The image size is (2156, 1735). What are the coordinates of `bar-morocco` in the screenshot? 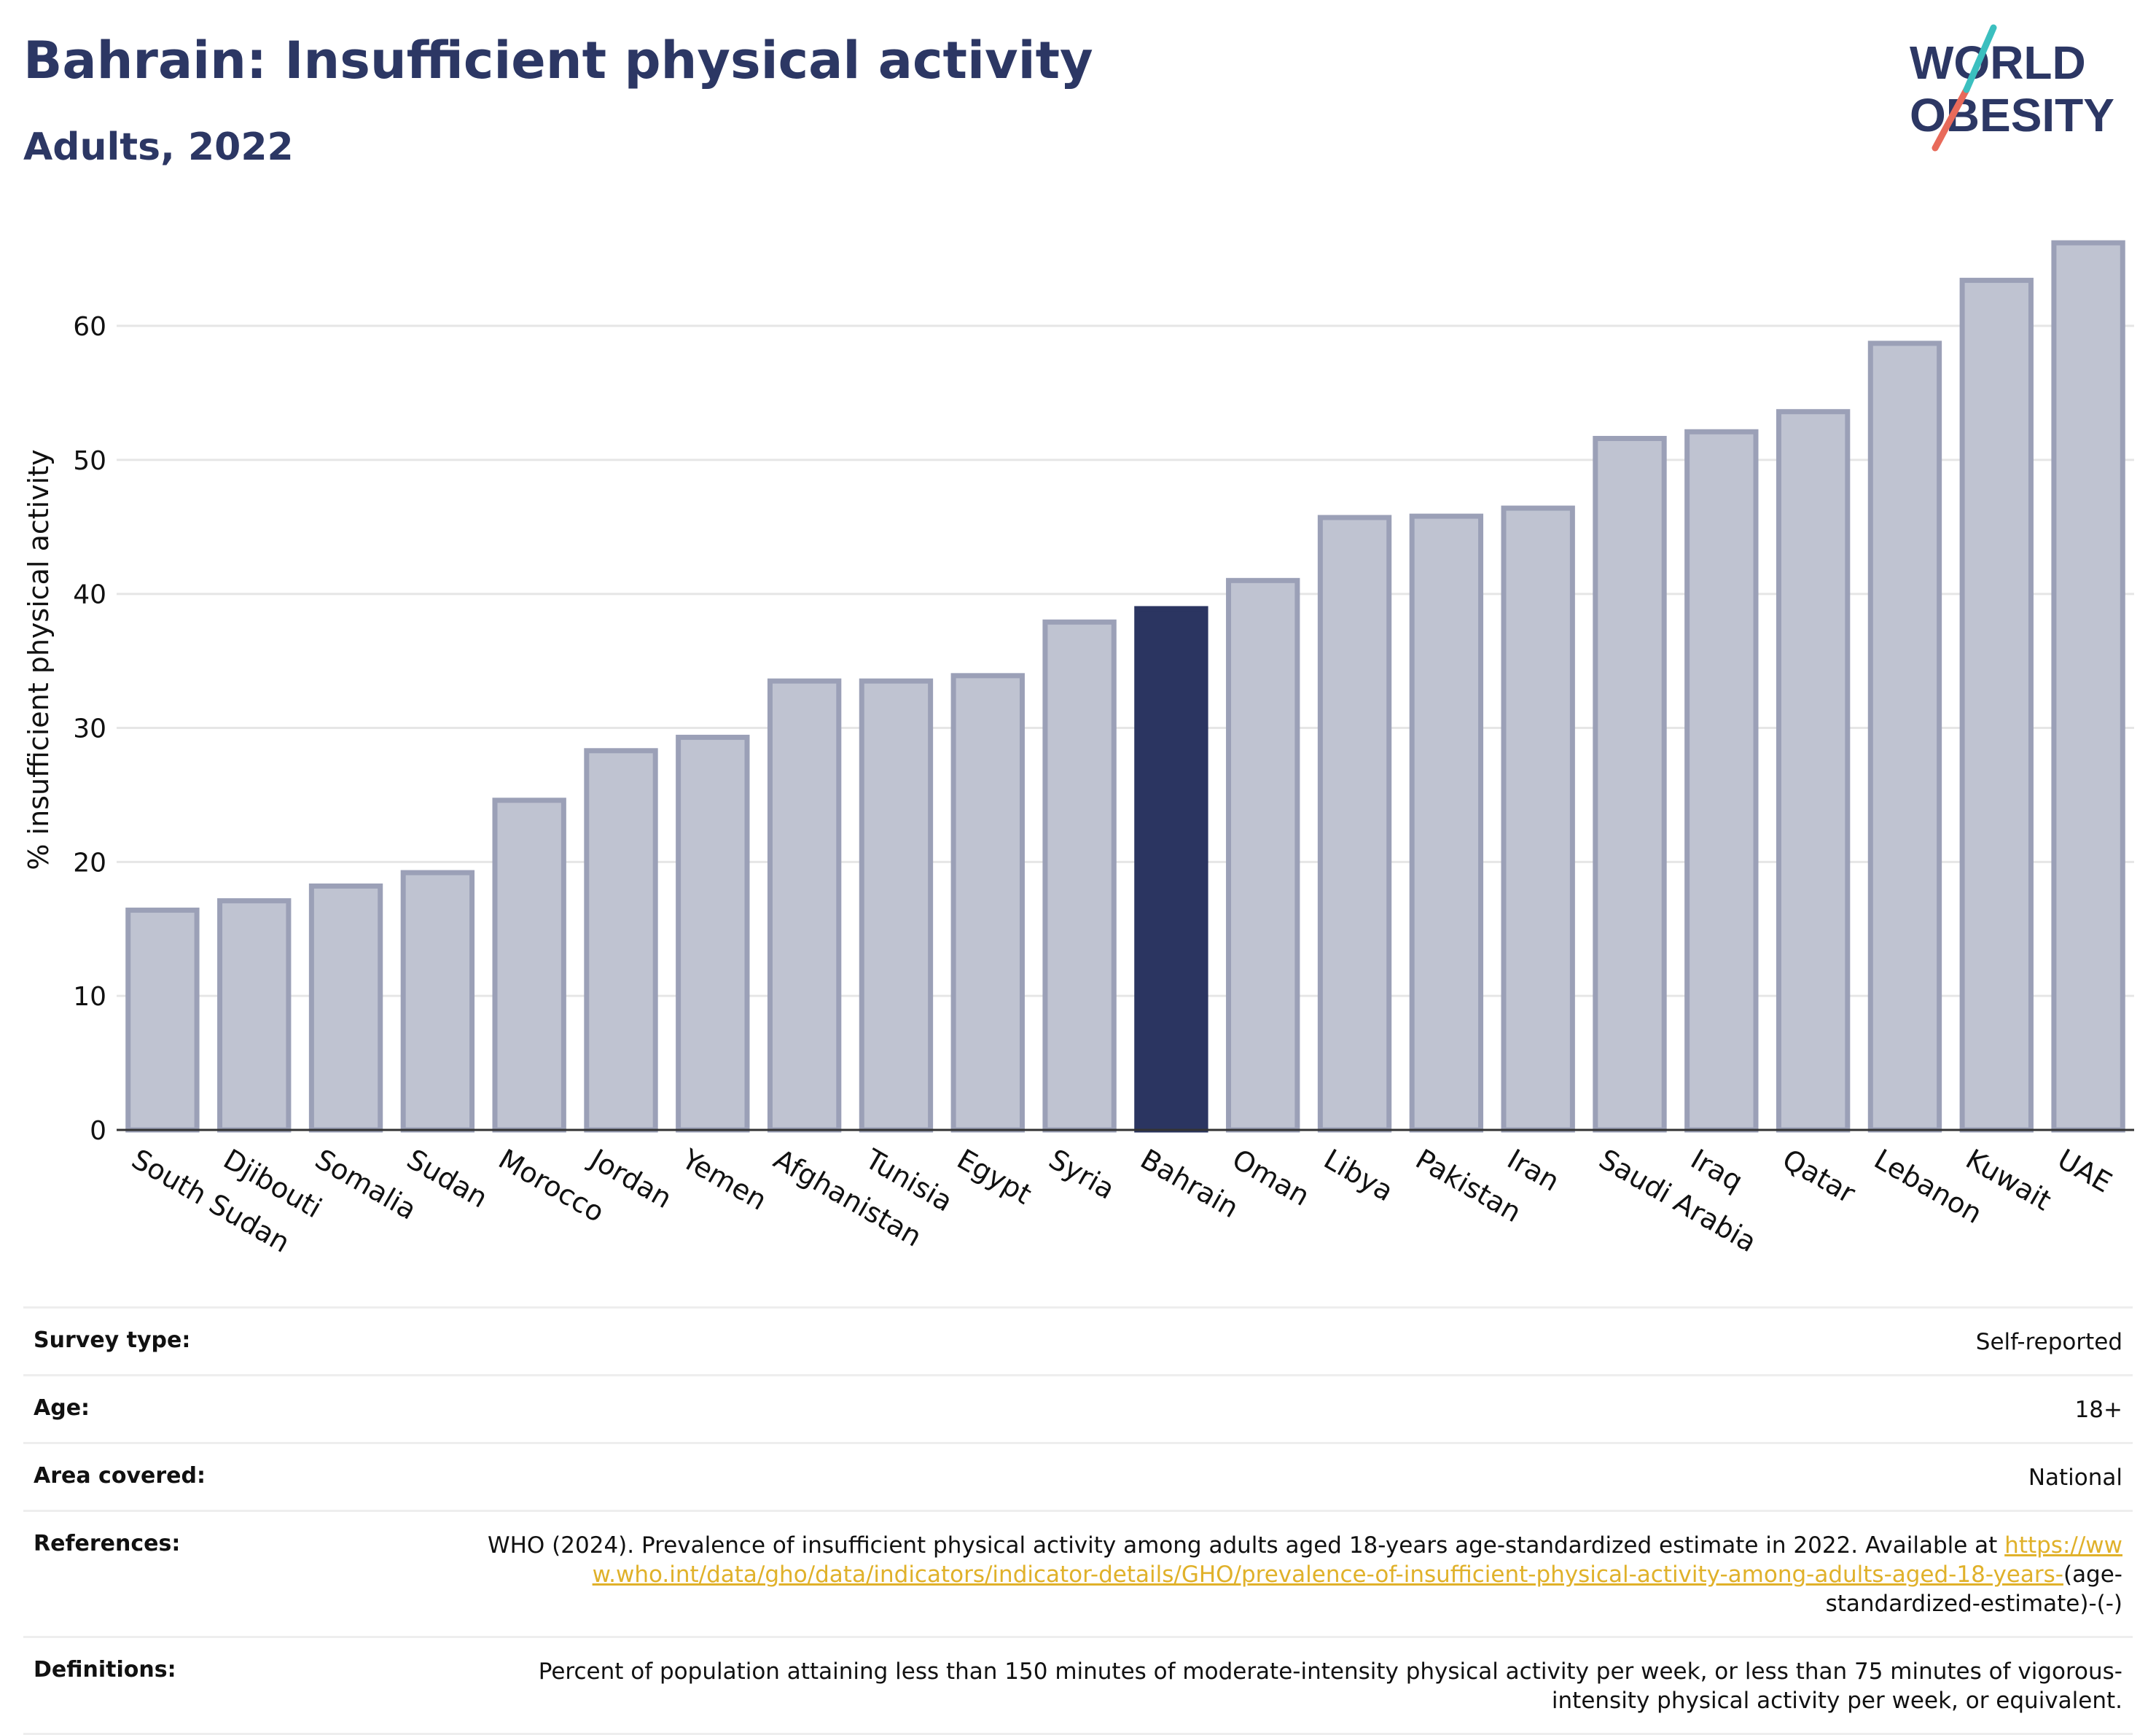 It's located at (529, 965).